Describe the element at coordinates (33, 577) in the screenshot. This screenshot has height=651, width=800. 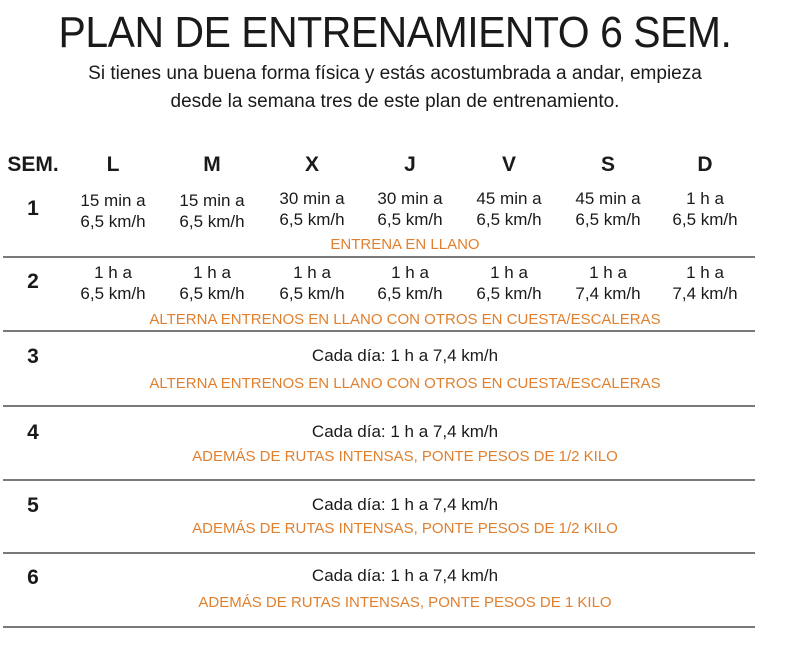
I see `week-number: 6` at that location.